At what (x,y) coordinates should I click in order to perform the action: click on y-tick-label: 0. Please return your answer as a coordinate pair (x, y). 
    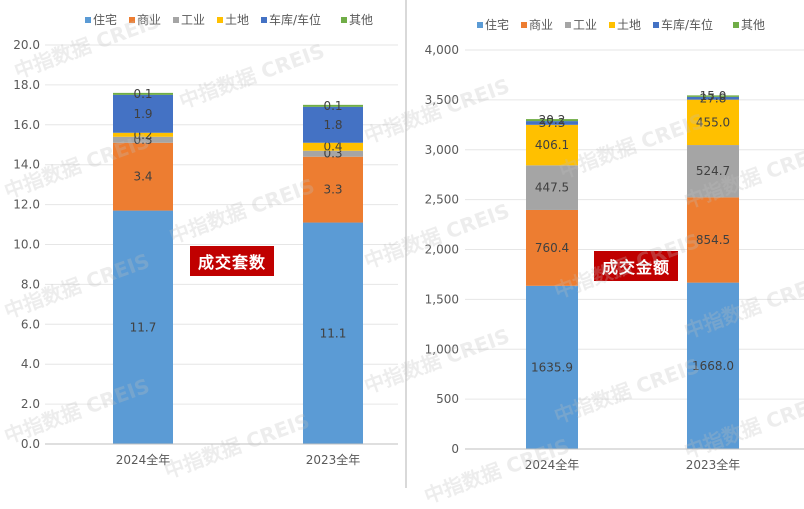
    Looking at the image, I should click on (455, 449).